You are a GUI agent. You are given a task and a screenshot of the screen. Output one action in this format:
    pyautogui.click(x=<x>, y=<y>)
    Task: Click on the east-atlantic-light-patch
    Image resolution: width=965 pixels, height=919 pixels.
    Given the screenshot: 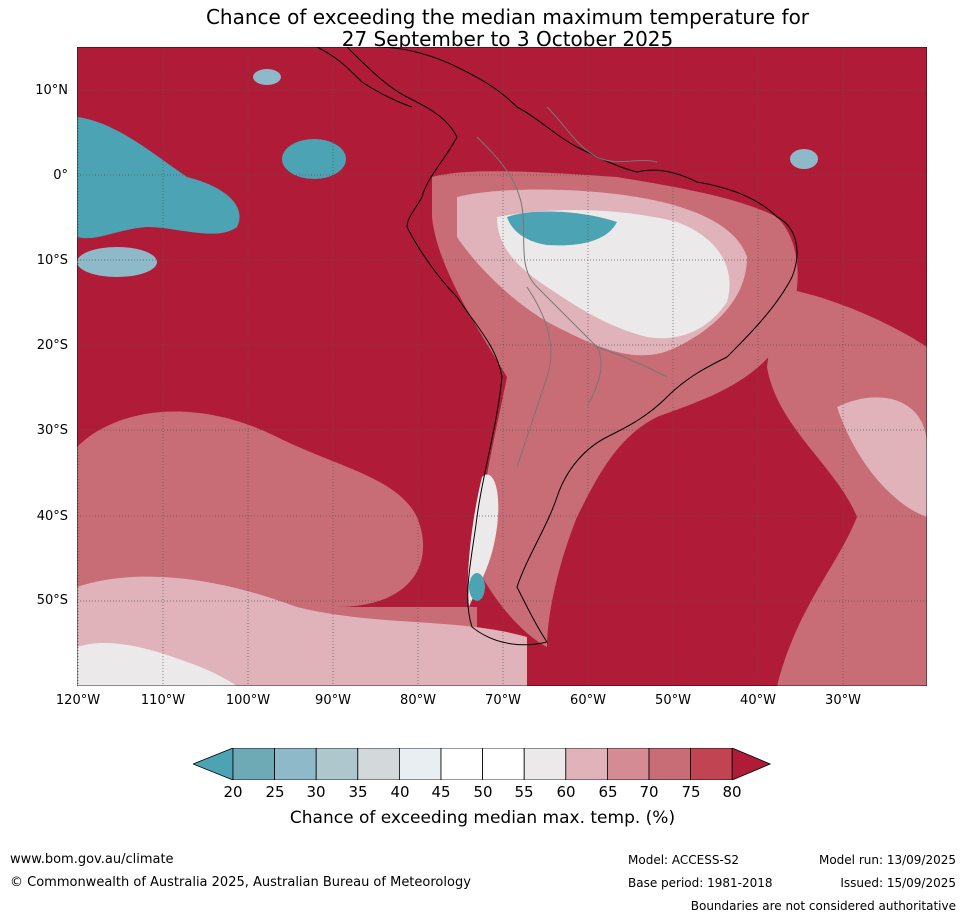 What is the action you would take?
    pyautogui.click(x=882, y=457)
    